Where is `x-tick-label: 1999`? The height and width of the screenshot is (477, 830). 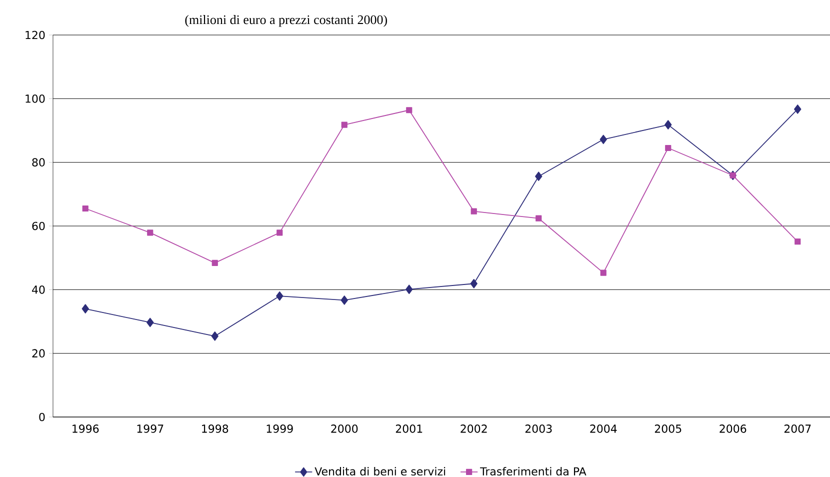
x-tick-label: 1999 is located at coordinates (279, 428).